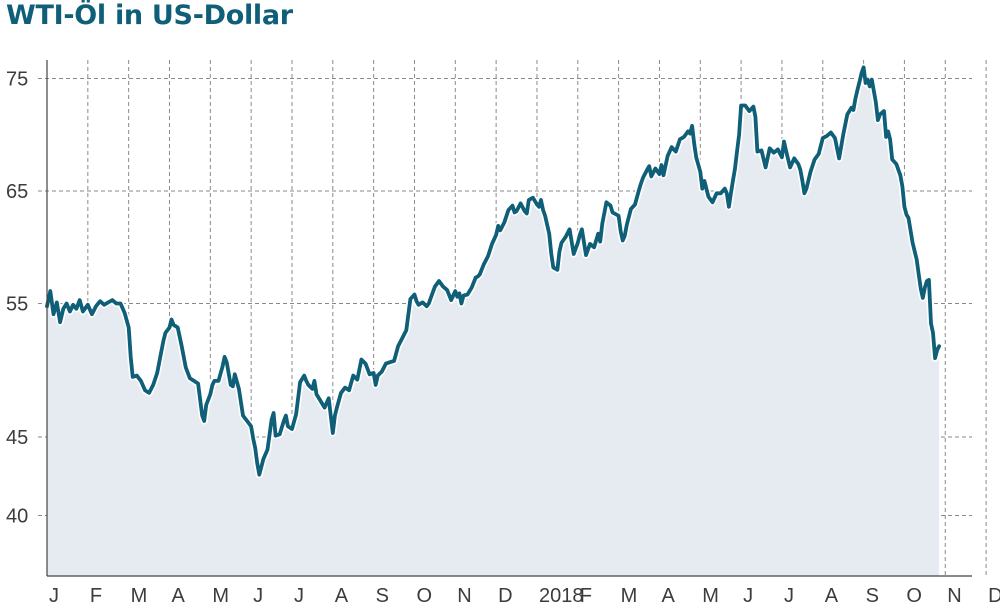 The height and width of the screenshot is (610, 1000). I want to click on chart-title: WTI-Öl in US-Dollar, so click(149, 15).